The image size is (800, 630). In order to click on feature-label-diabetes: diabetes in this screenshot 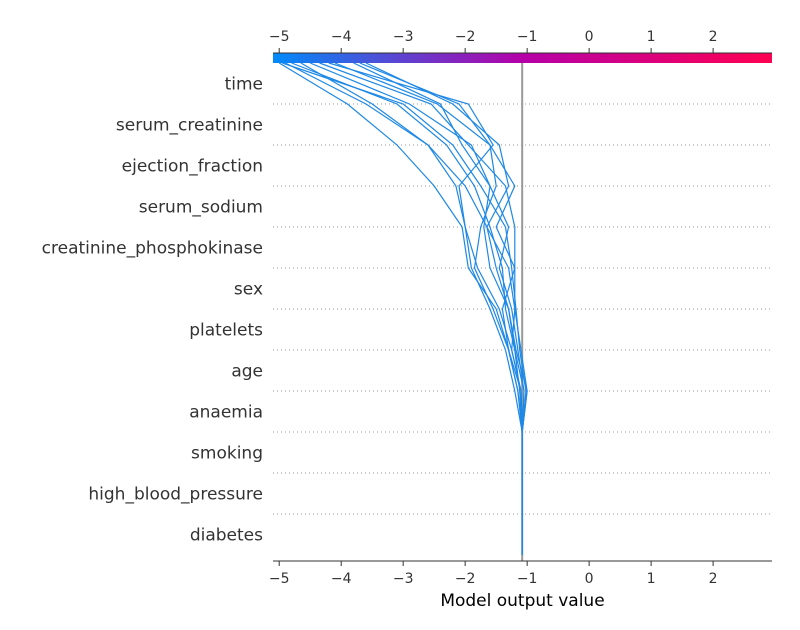, I will do `click(226, 536)`.